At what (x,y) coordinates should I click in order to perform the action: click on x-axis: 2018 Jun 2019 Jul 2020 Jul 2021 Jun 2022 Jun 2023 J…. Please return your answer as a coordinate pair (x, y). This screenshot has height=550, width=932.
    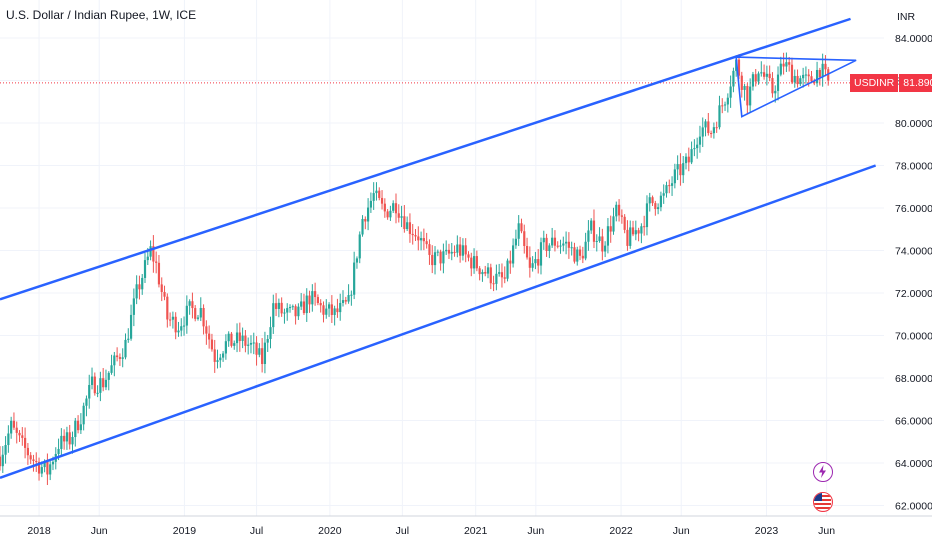
    Looking at the image, I should click on (431, 531).